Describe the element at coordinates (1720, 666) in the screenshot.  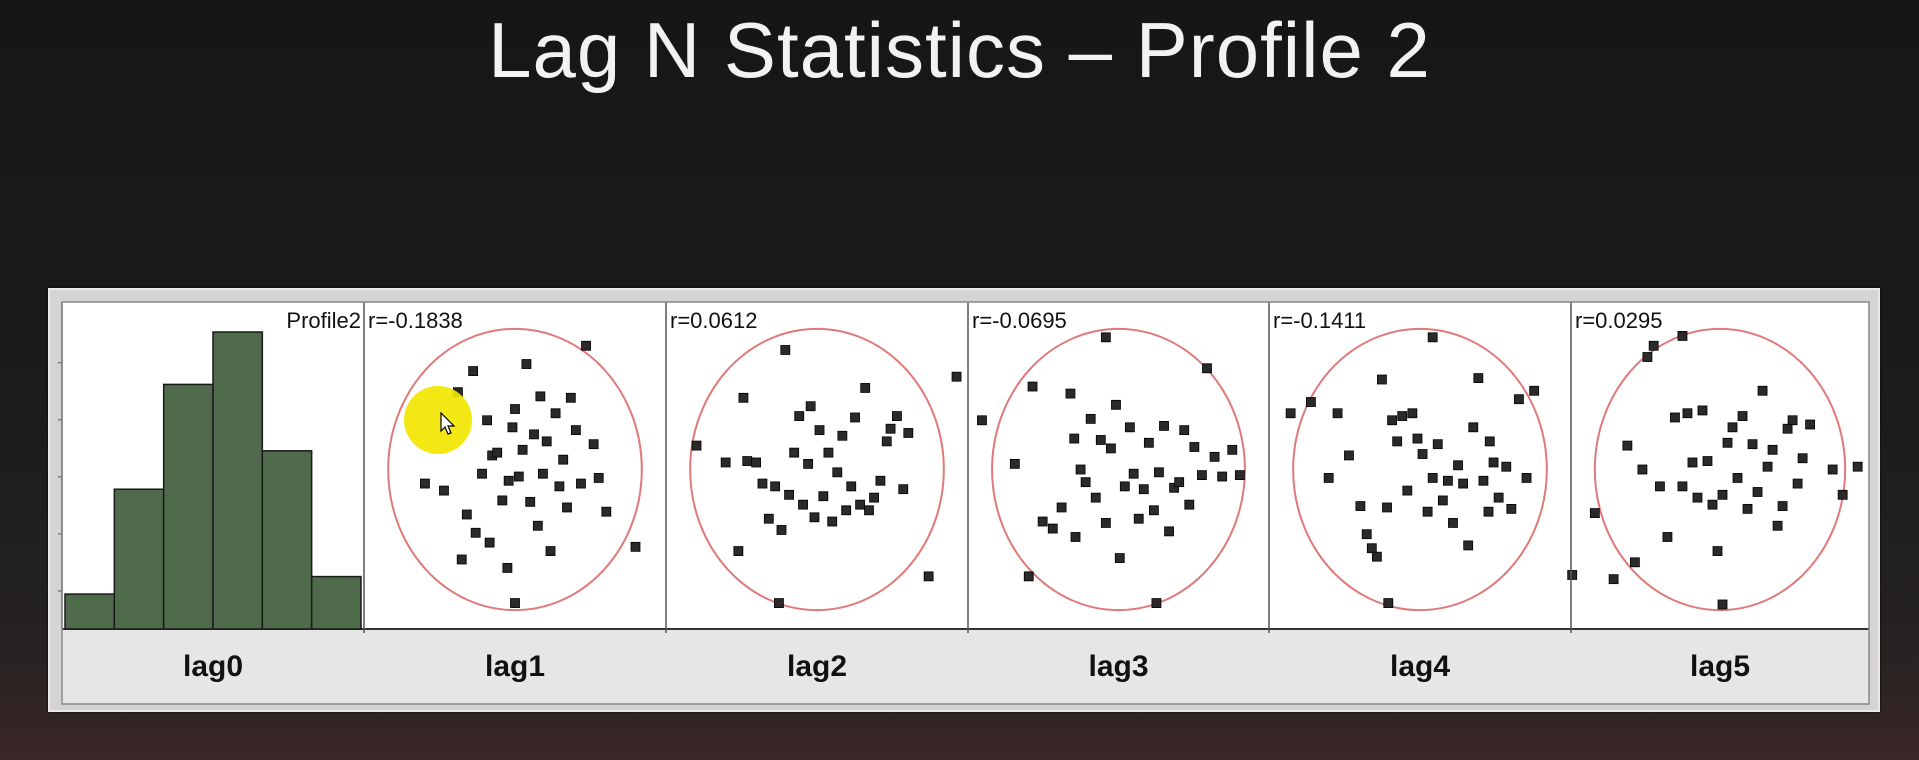
I see `panel-label-lag5: lag5` at that location.